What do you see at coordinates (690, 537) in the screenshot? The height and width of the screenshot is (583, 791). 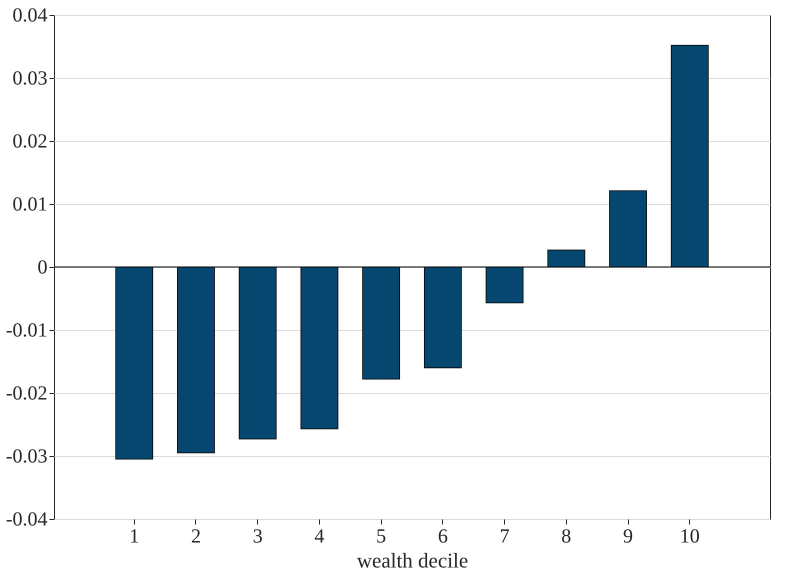 I see `x-tick-label: 10` at bounding box center [690, 537].